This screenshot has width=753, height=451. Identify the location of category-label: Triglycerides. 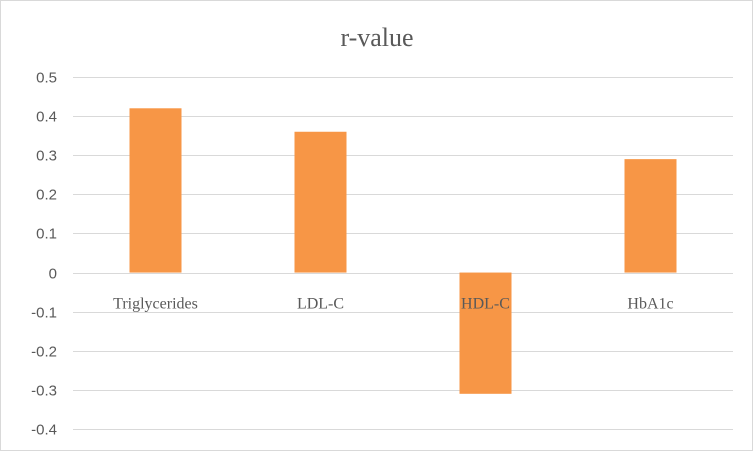
(155, 304).